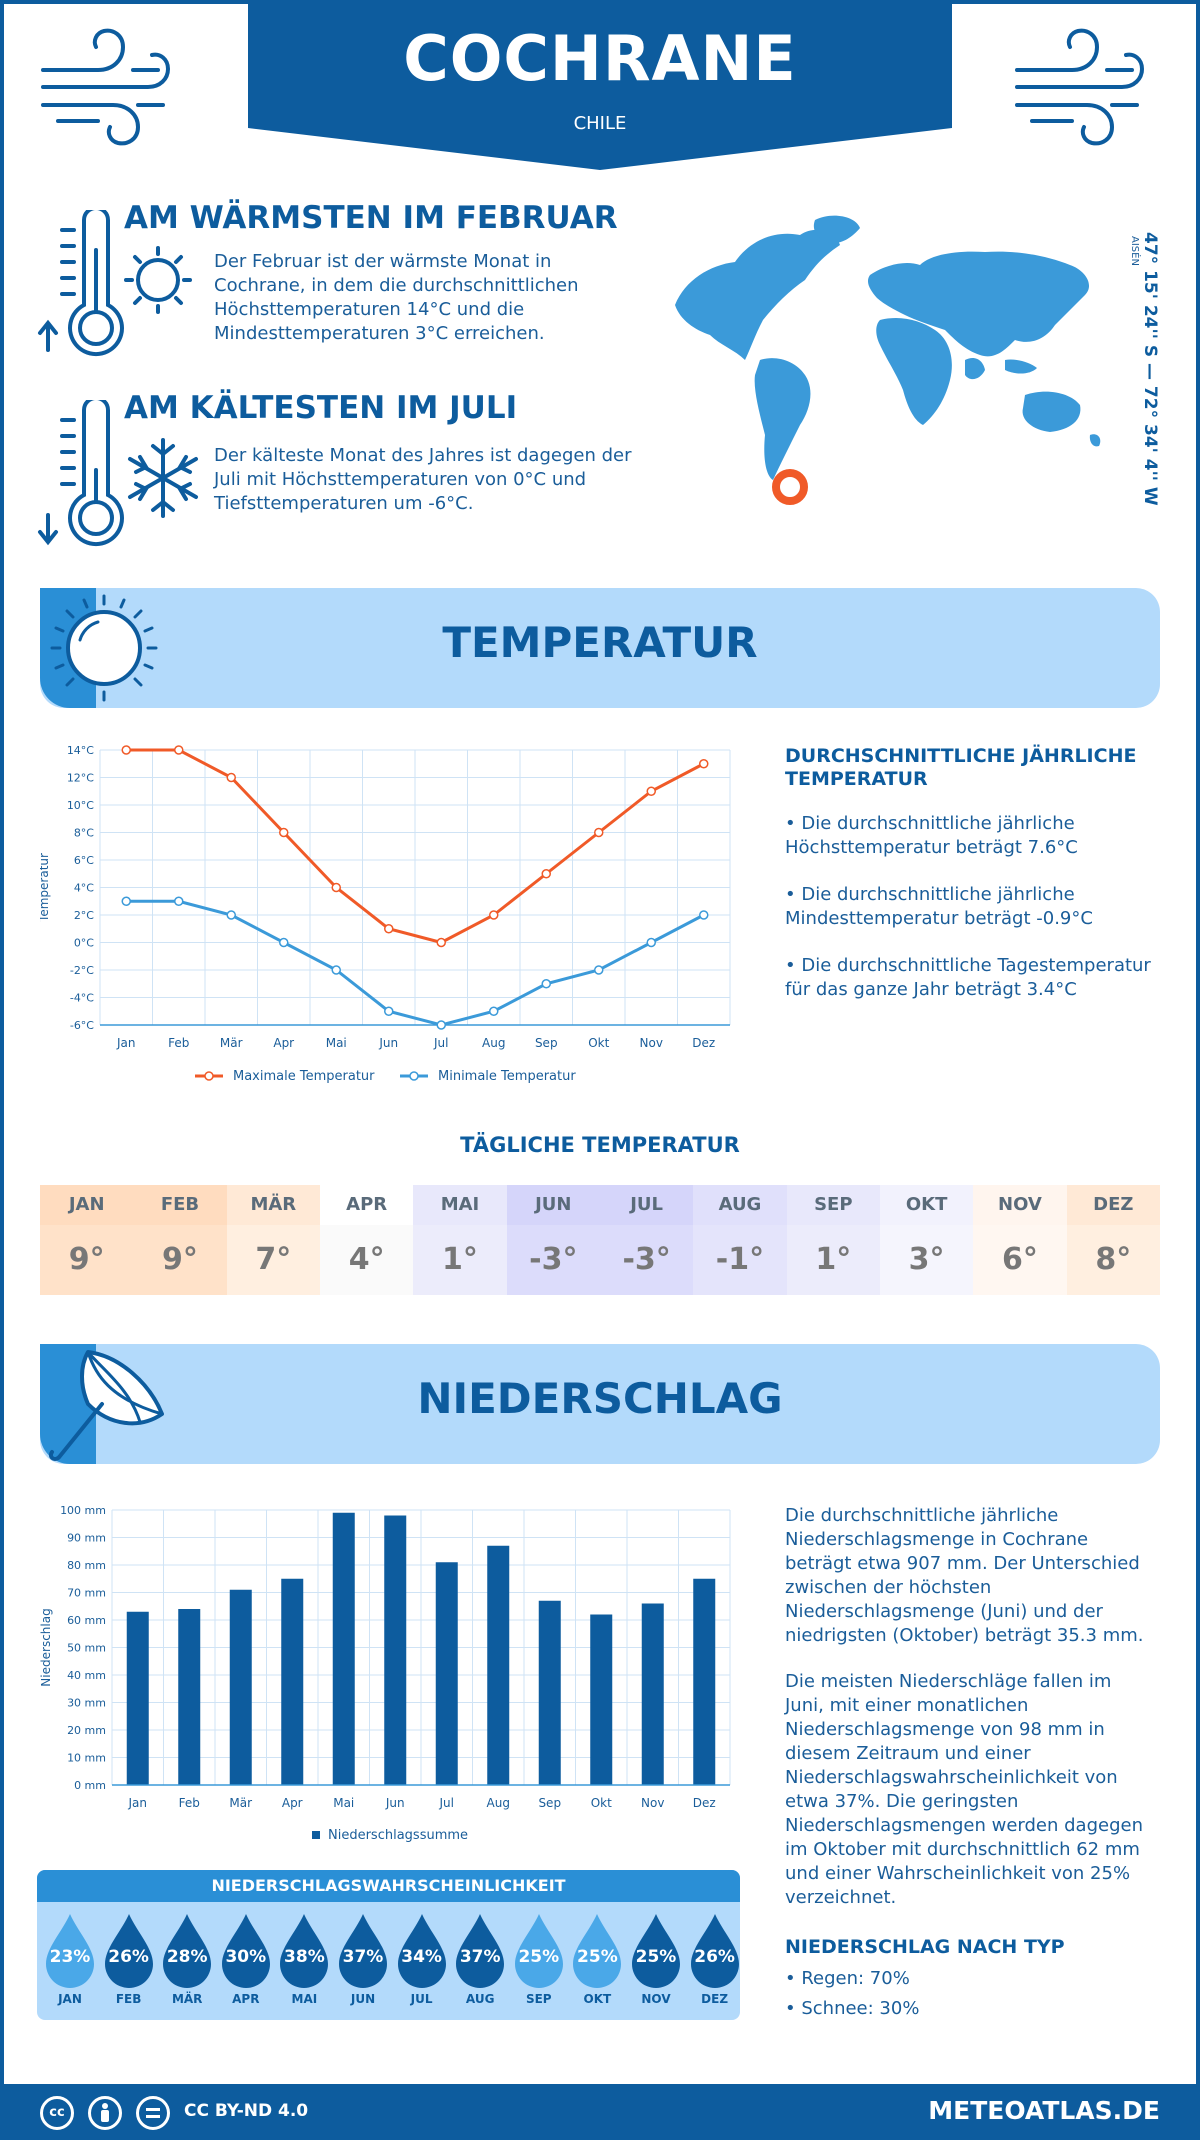  I want to click on thermometer-sun-icon, so click(115, 283).